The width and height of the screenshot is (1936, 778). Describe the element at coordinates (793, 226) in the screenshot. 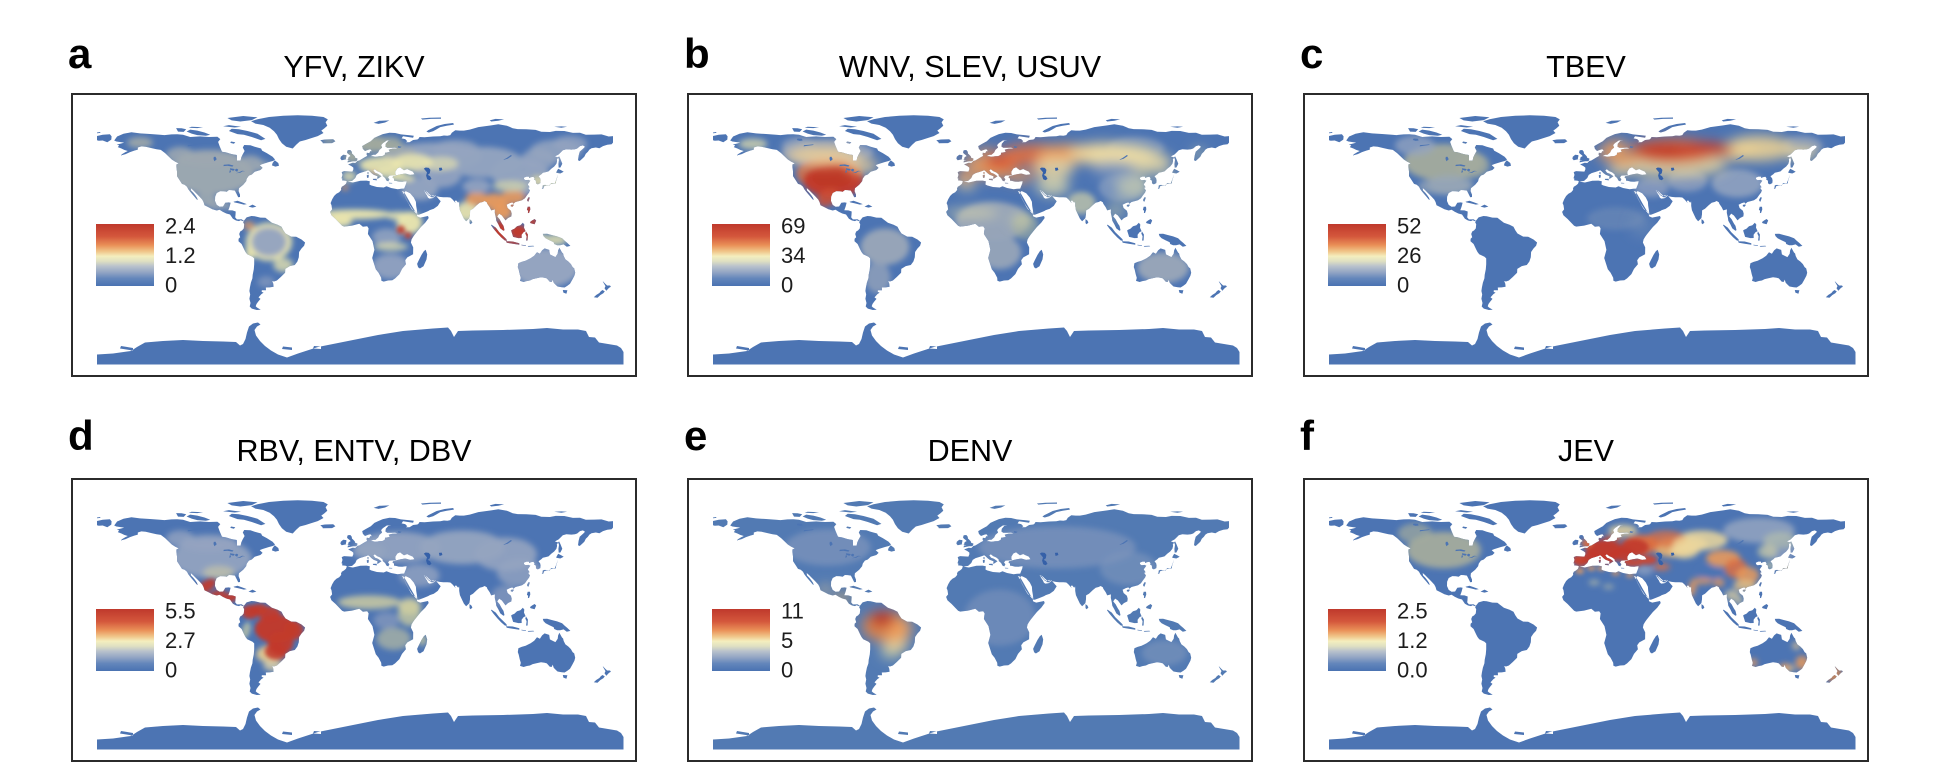

I see `svg-text: 69` at that location.